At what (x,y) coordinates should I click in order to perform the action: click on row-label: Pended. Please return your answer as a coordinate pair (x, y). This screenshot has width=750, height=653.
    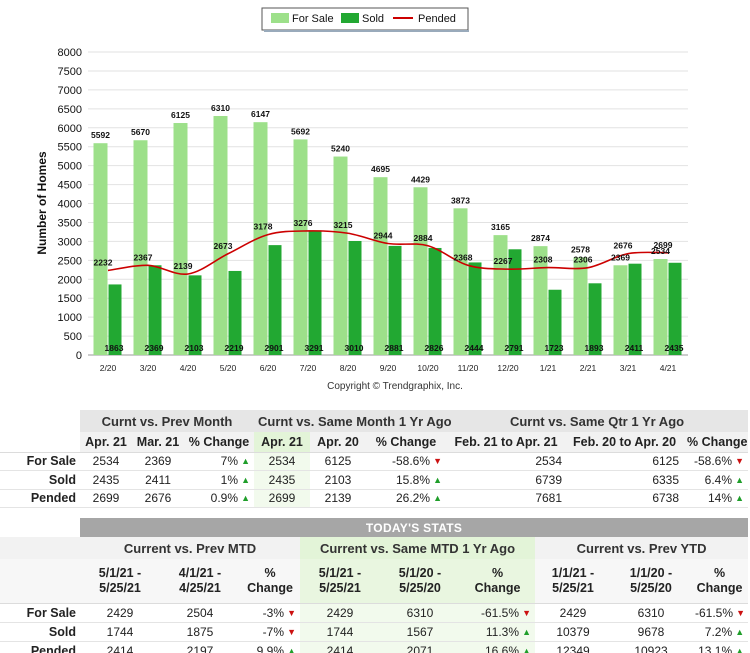
    Looking at the image, I should click on (40, 498).